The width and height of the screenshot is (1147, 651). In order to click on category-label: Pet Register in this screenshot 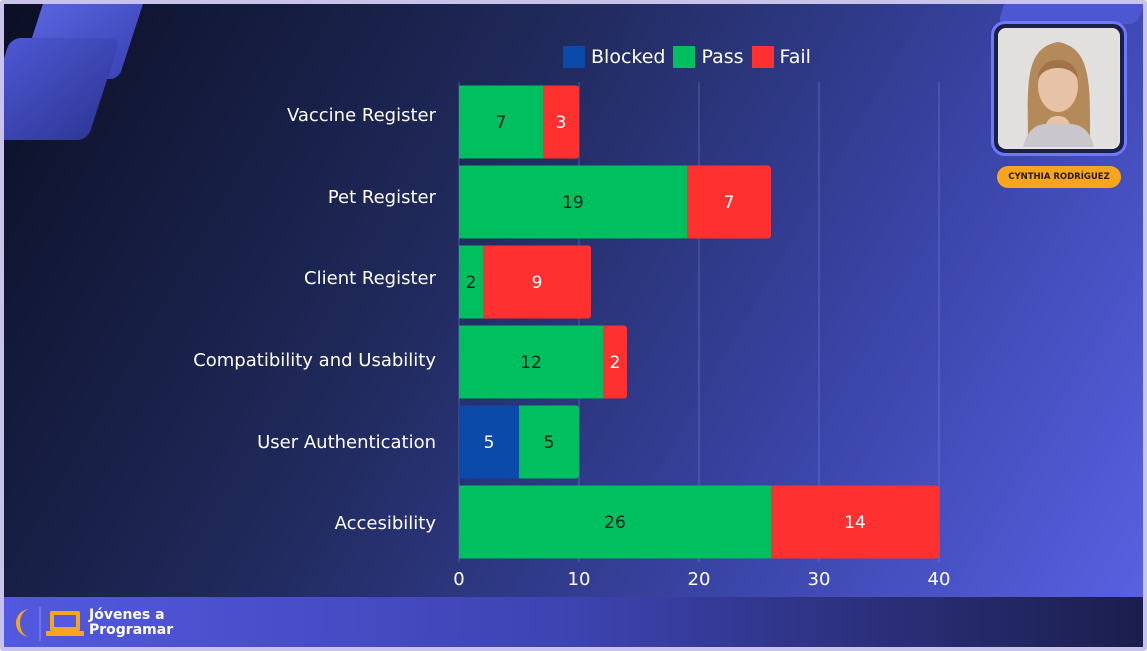, I will do `click(381, 197)`.